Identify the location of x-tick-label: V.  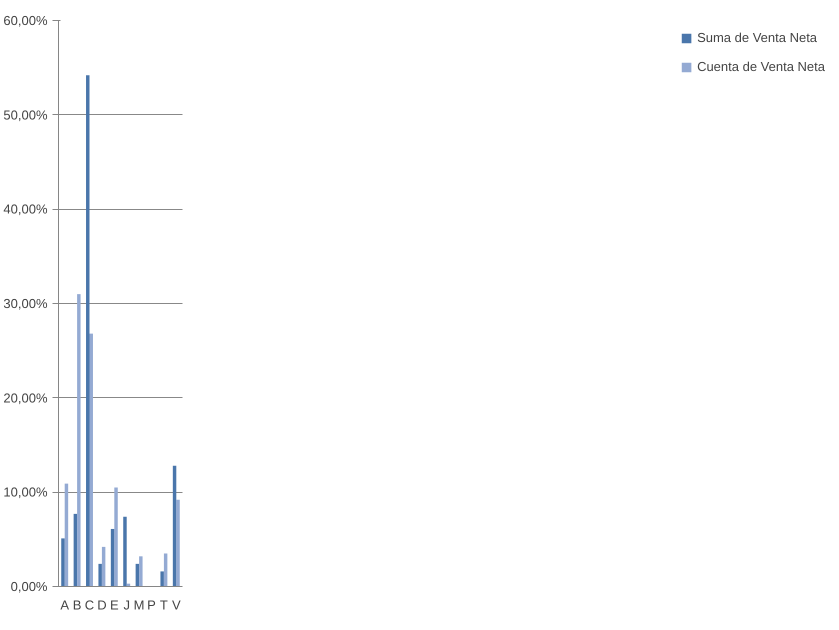
(176, 605).